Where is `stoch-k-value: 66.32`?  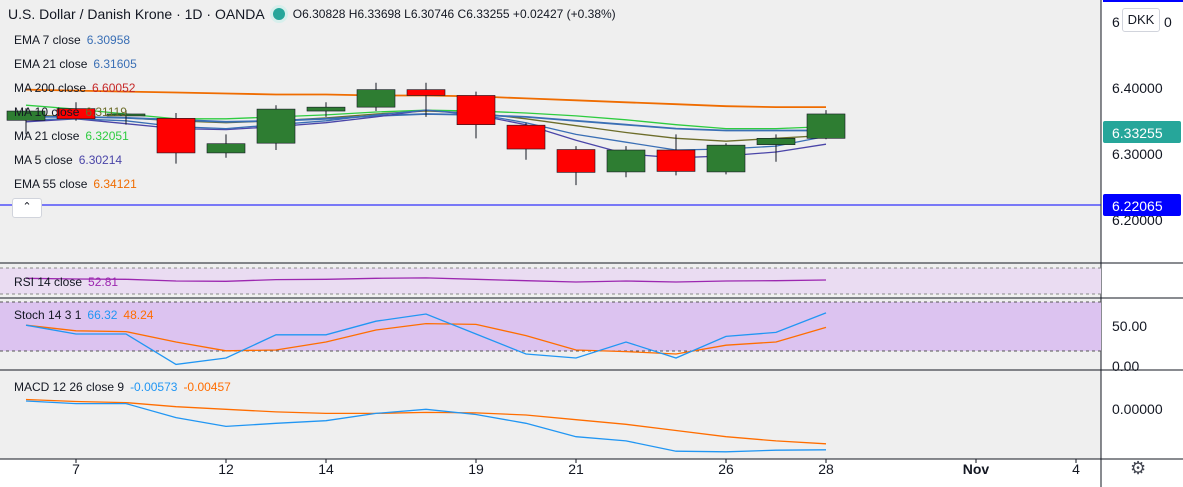
stoch-k-value: 66.32 is located at coordinates (102, 315).